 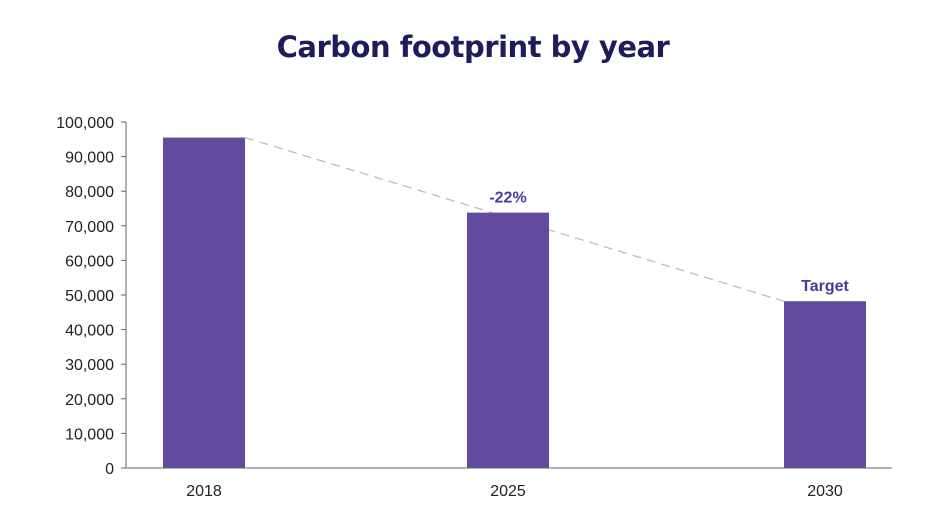 I want to click on annotation-2030: Target, so click(x=825, y=286).